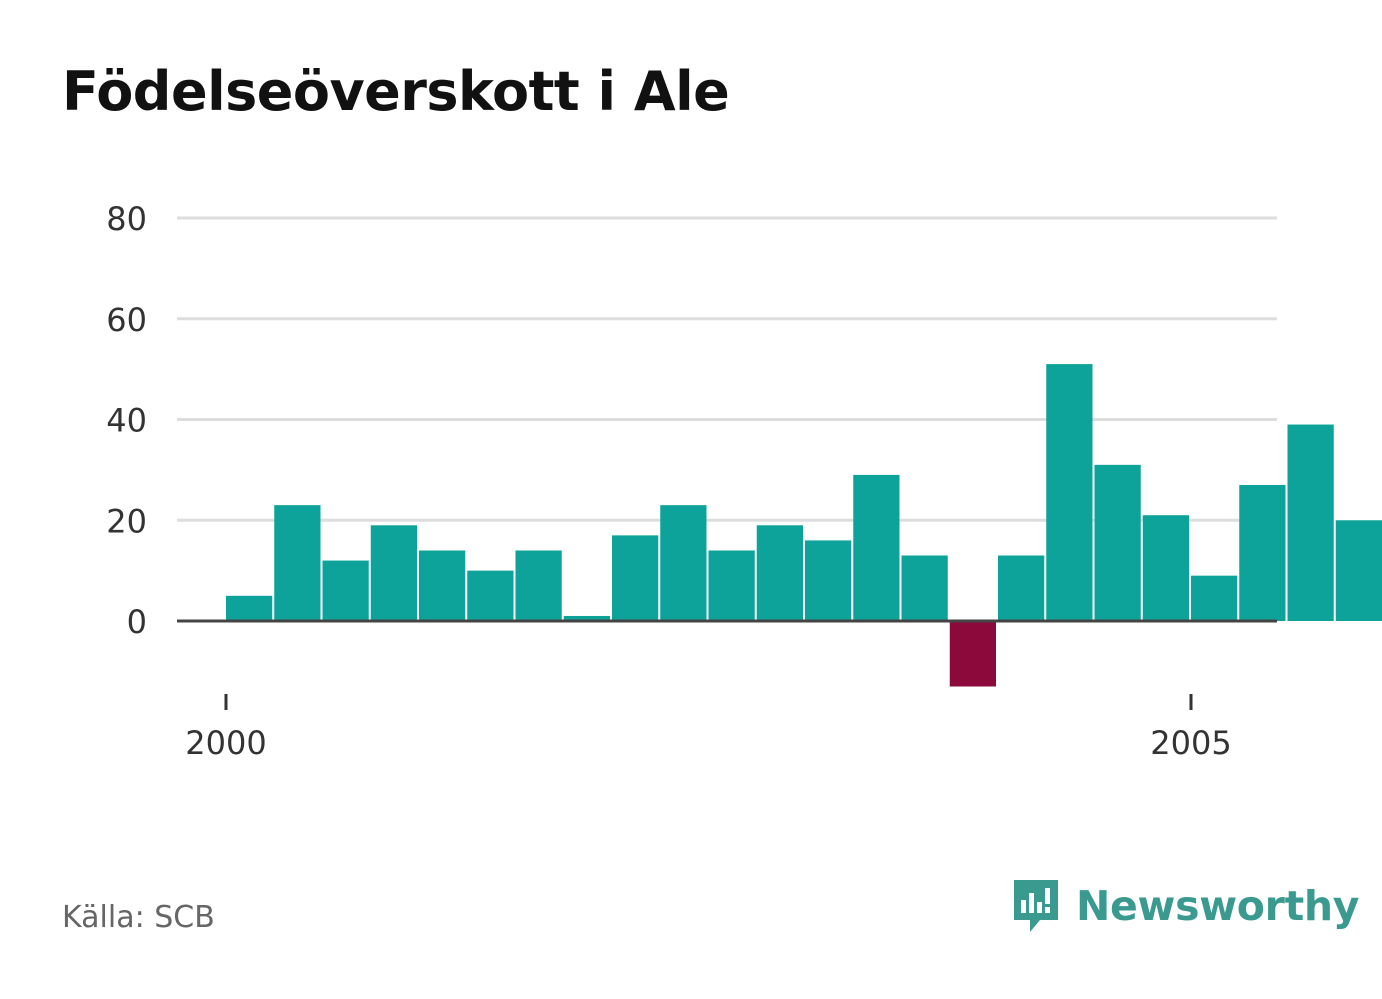 This screenshot has height=999, width=1382. Describe the element at coordinates (126, 421) in the screenshot. I see `y-tick-label: 40` at that location.